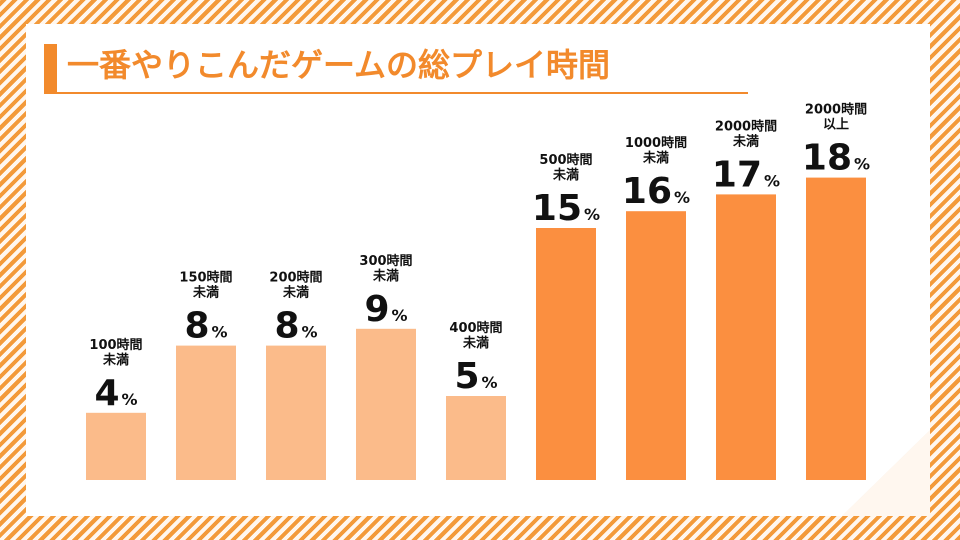  Describe the element at coordinates (475, 335) in the screenshot. I see `category-label-5: 400時間未満` at that location.